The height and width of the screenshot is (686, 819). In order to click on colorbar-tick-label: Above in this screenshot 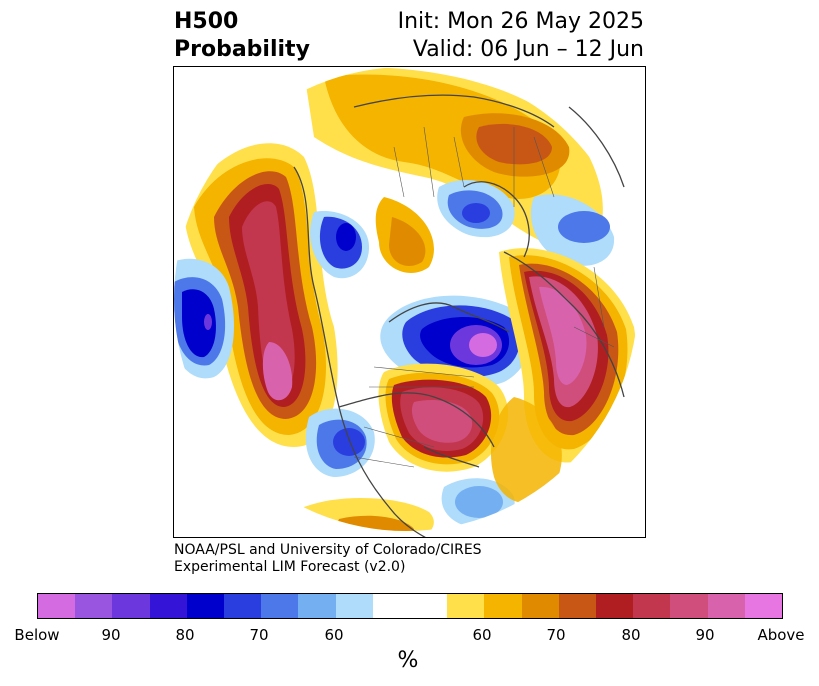, I will do `click(781, 635)`.